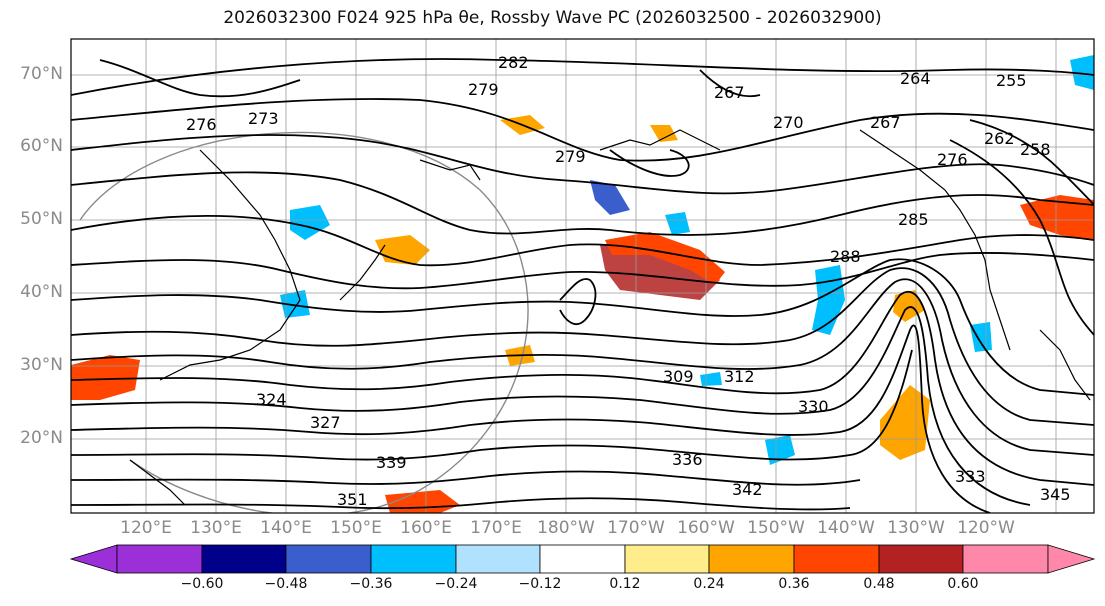 The image size is (1105, 606). Describe the element at coordinates (846, 528) in the screenshot. I see `lon-label: 140°W` at that location.